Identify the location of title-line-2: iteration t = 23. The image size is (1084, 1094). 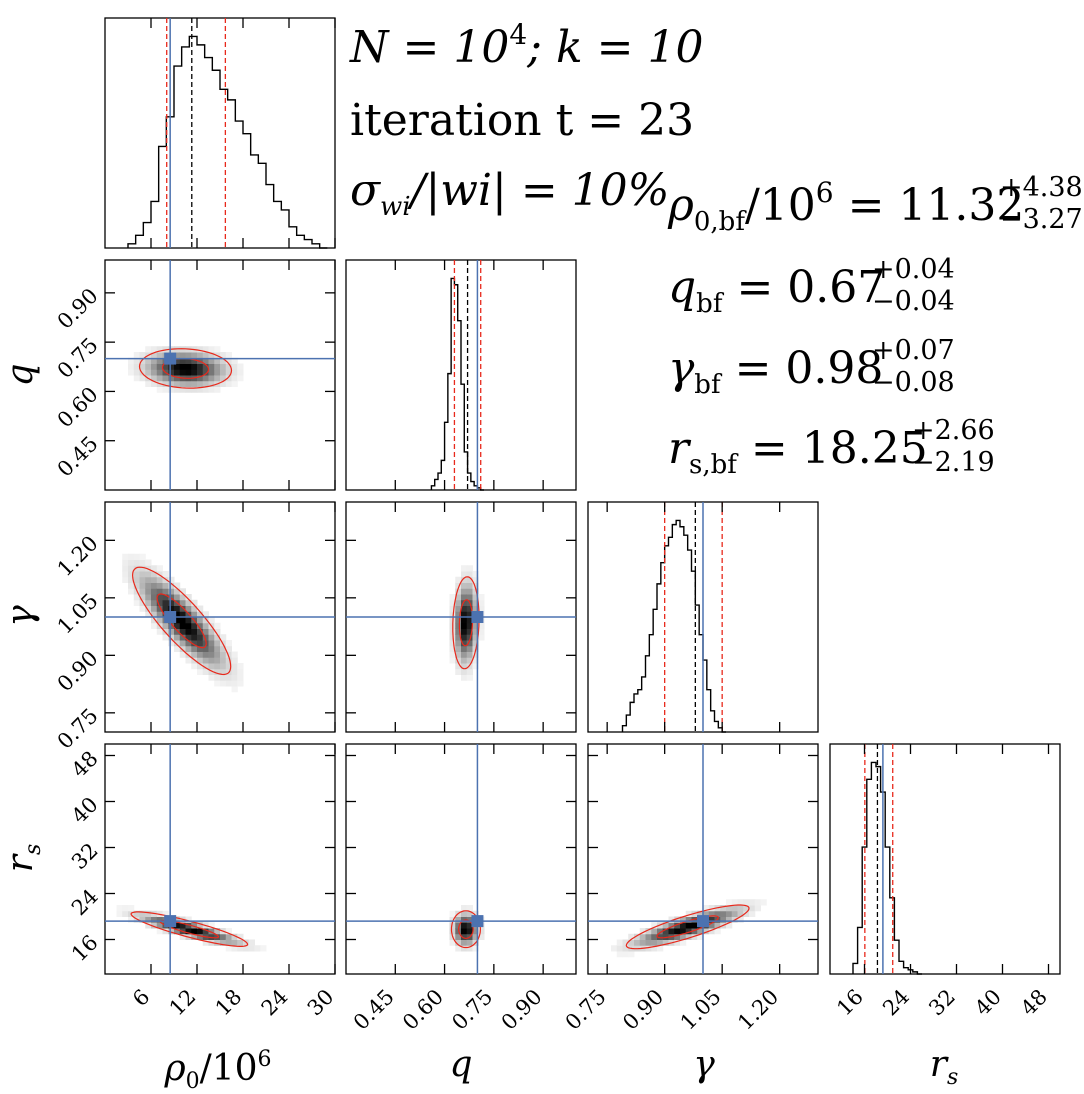
(522, 120).